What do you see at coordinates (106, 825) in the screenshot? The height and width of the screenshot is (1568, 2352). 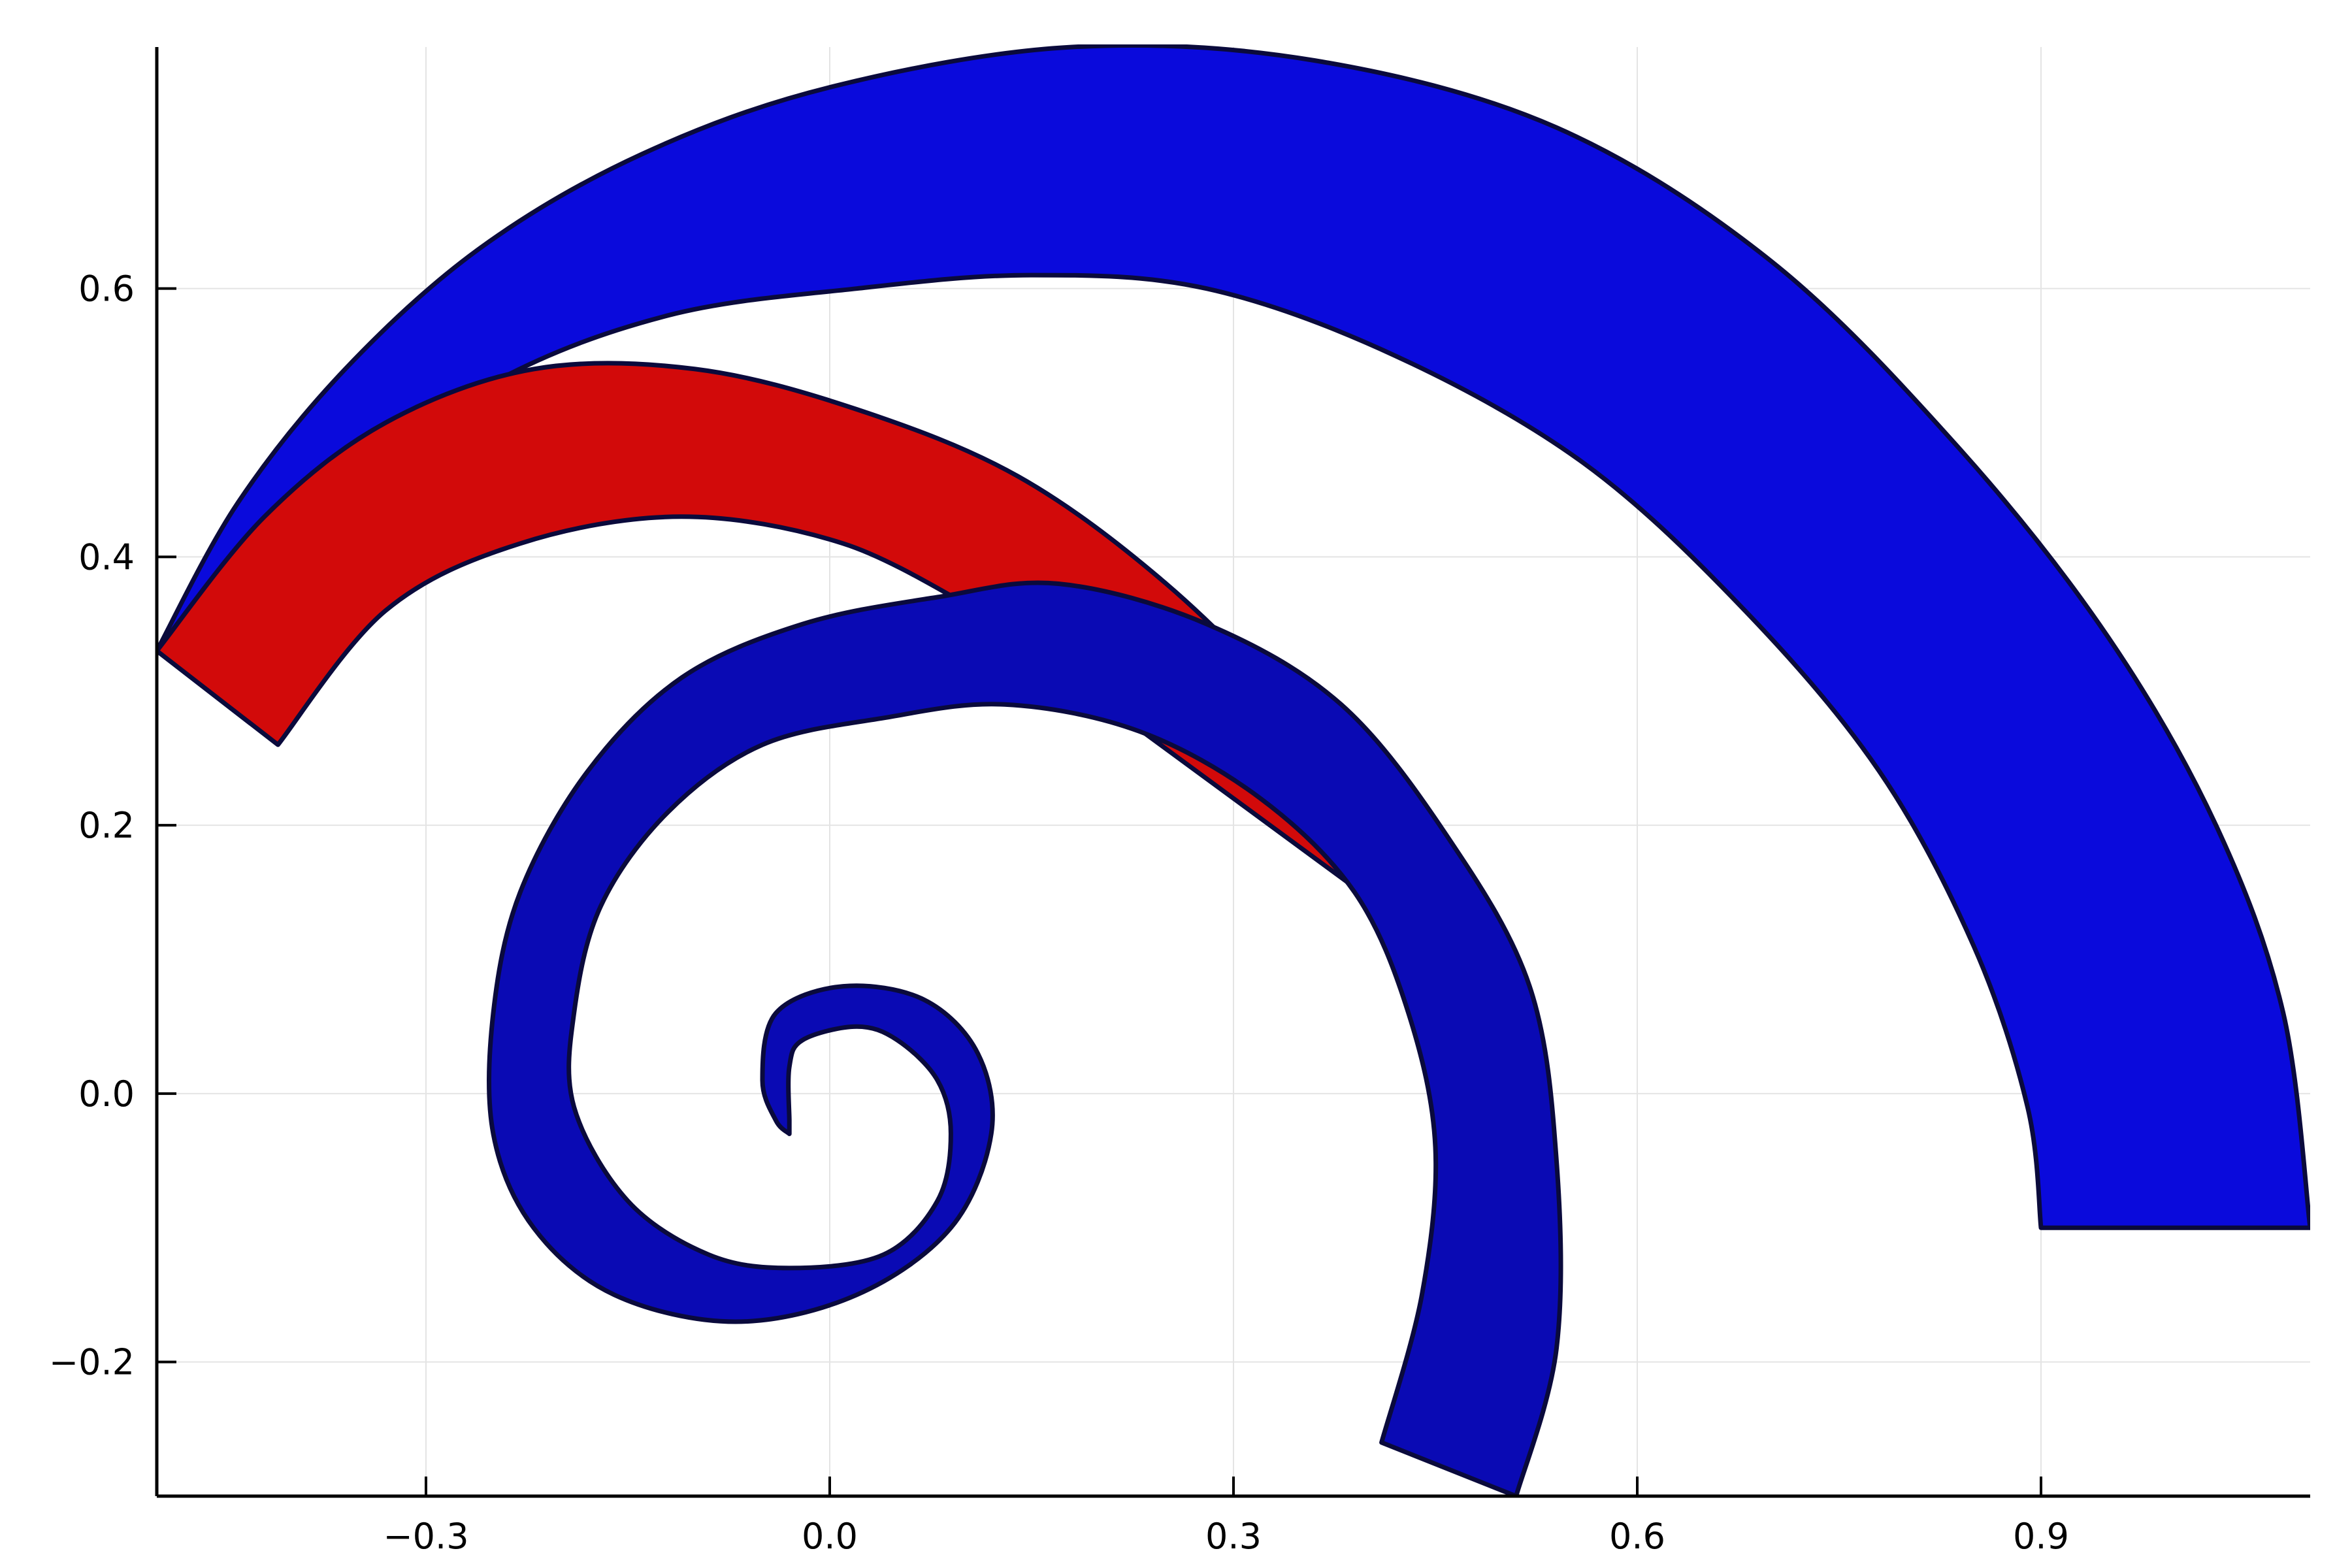 I see `y-tick-label: 0.2` at bounding box center [106, 825].